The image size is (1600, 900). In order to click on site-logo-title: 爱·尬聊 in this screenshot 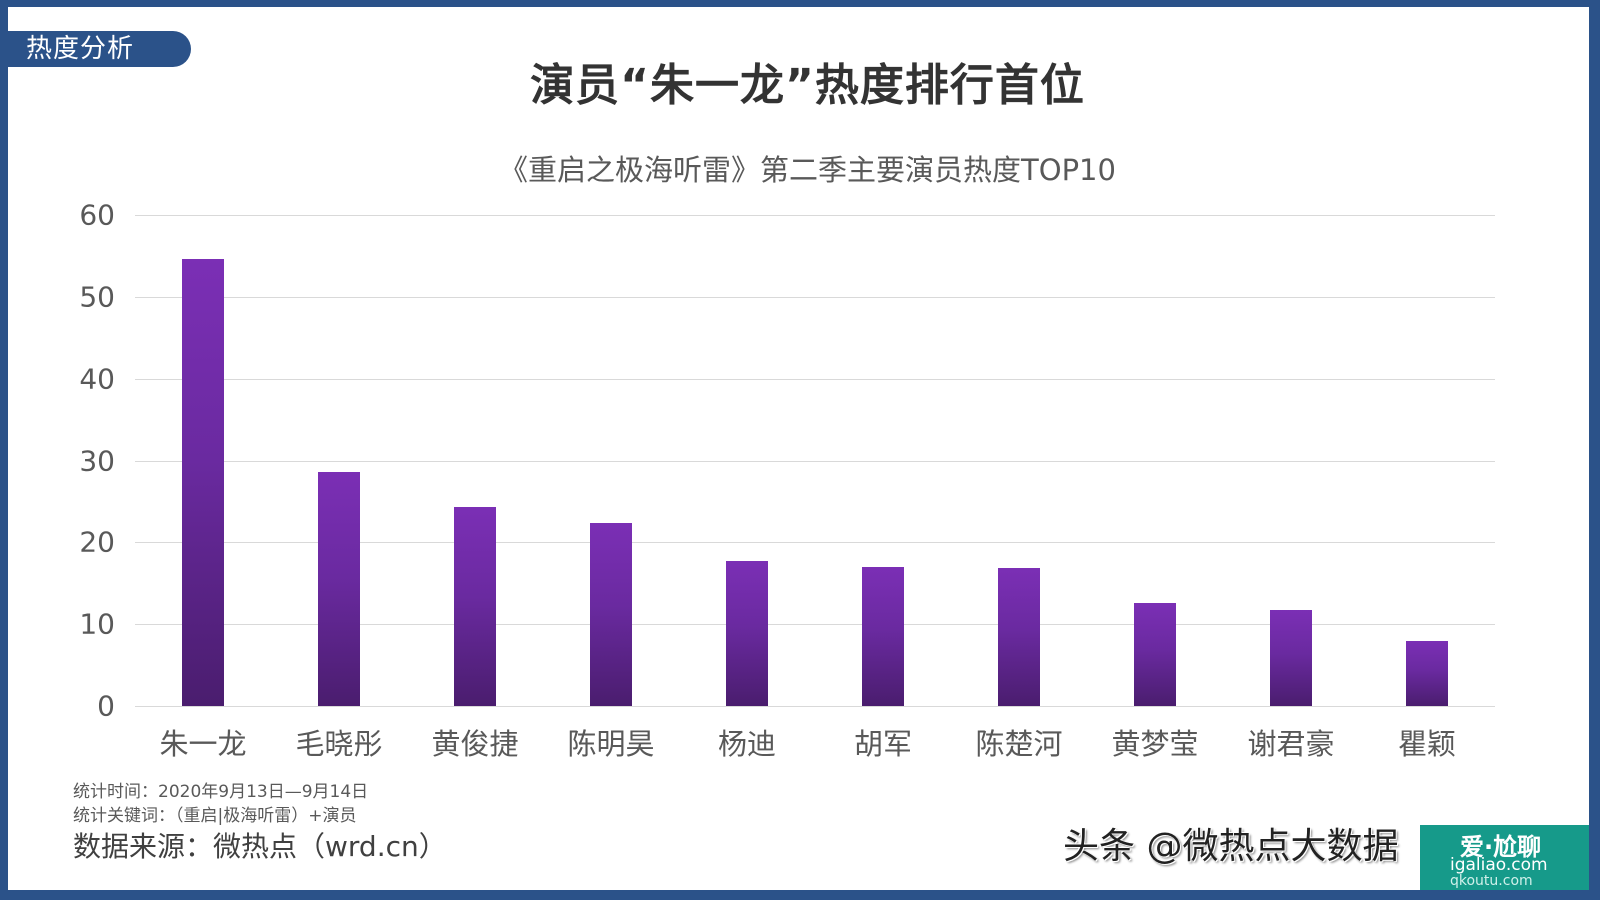, I will do `click(1501, 847)`.